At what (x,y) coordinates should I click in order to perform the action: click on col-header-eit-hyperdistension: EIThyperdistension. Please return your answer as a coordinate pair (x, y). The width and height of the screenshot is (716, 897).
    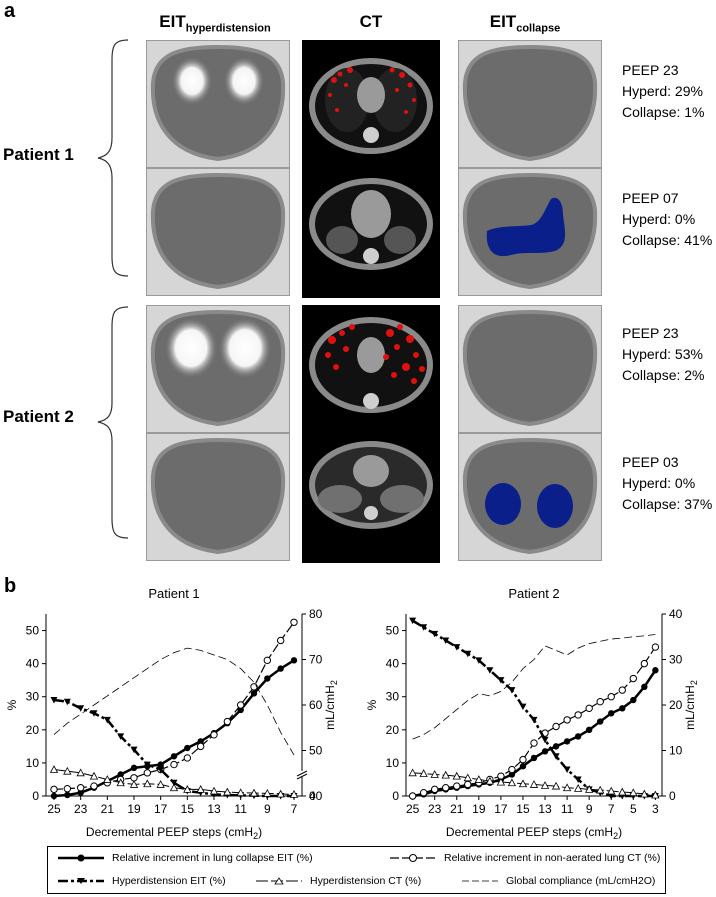
    Looking at the image, I should click on (215, 23).